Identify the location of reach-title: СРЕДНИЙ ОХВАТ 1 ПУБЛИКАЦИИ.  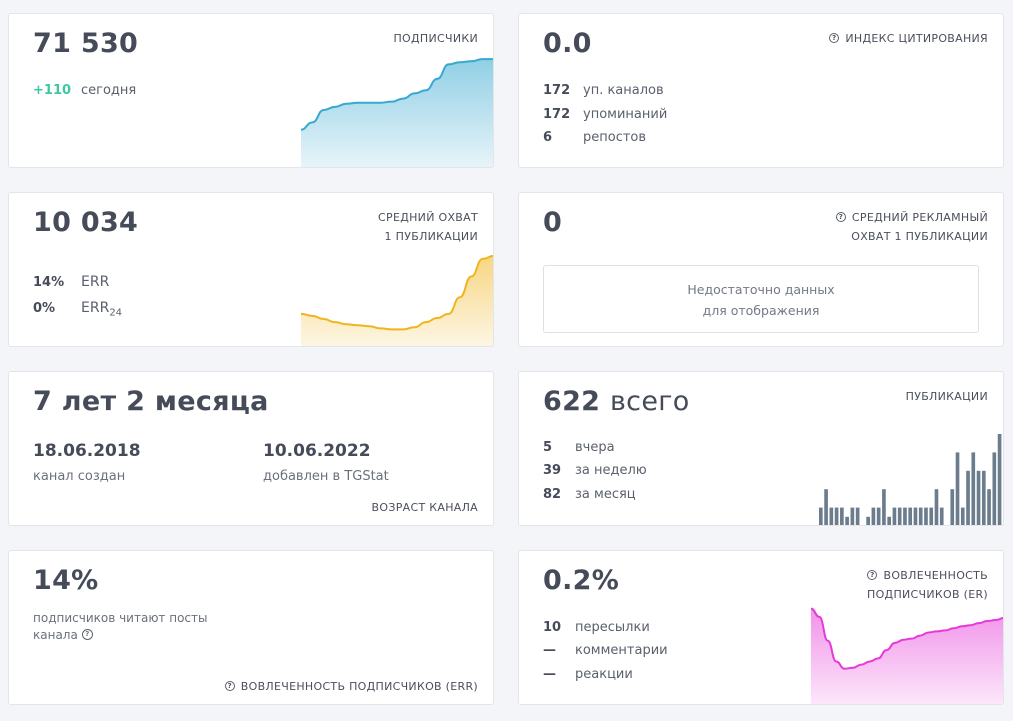
(428, 227).